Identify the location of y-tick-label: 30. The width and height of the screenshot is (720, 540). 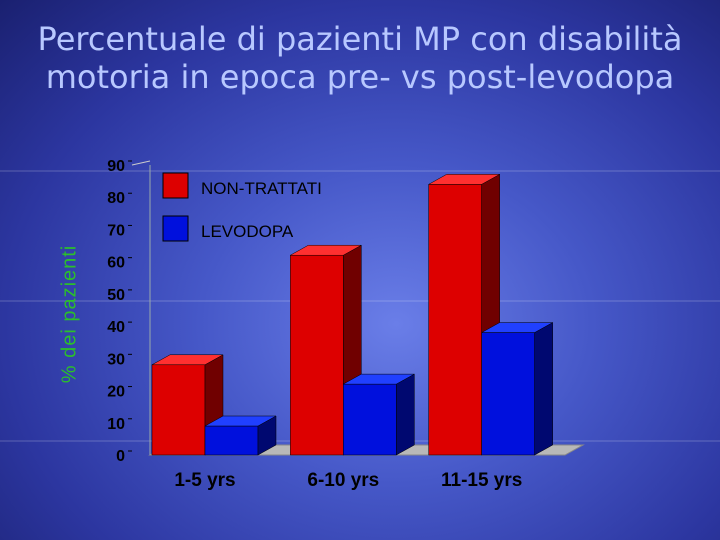
(116, 359).